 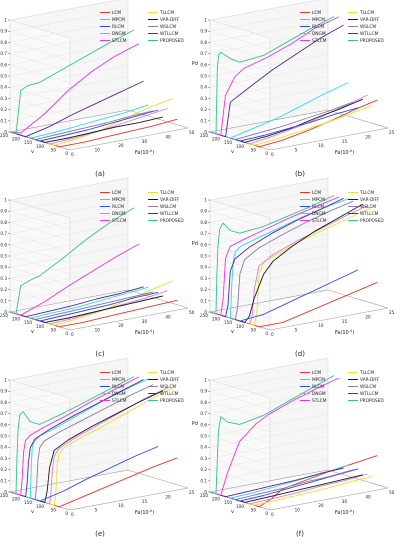 What do you see at coordinates (333, 503) in the screenshot?
I see `fa-axis: 0 10 20 30 40 50 Fa(10-5)` at bounding box center [333, 503].